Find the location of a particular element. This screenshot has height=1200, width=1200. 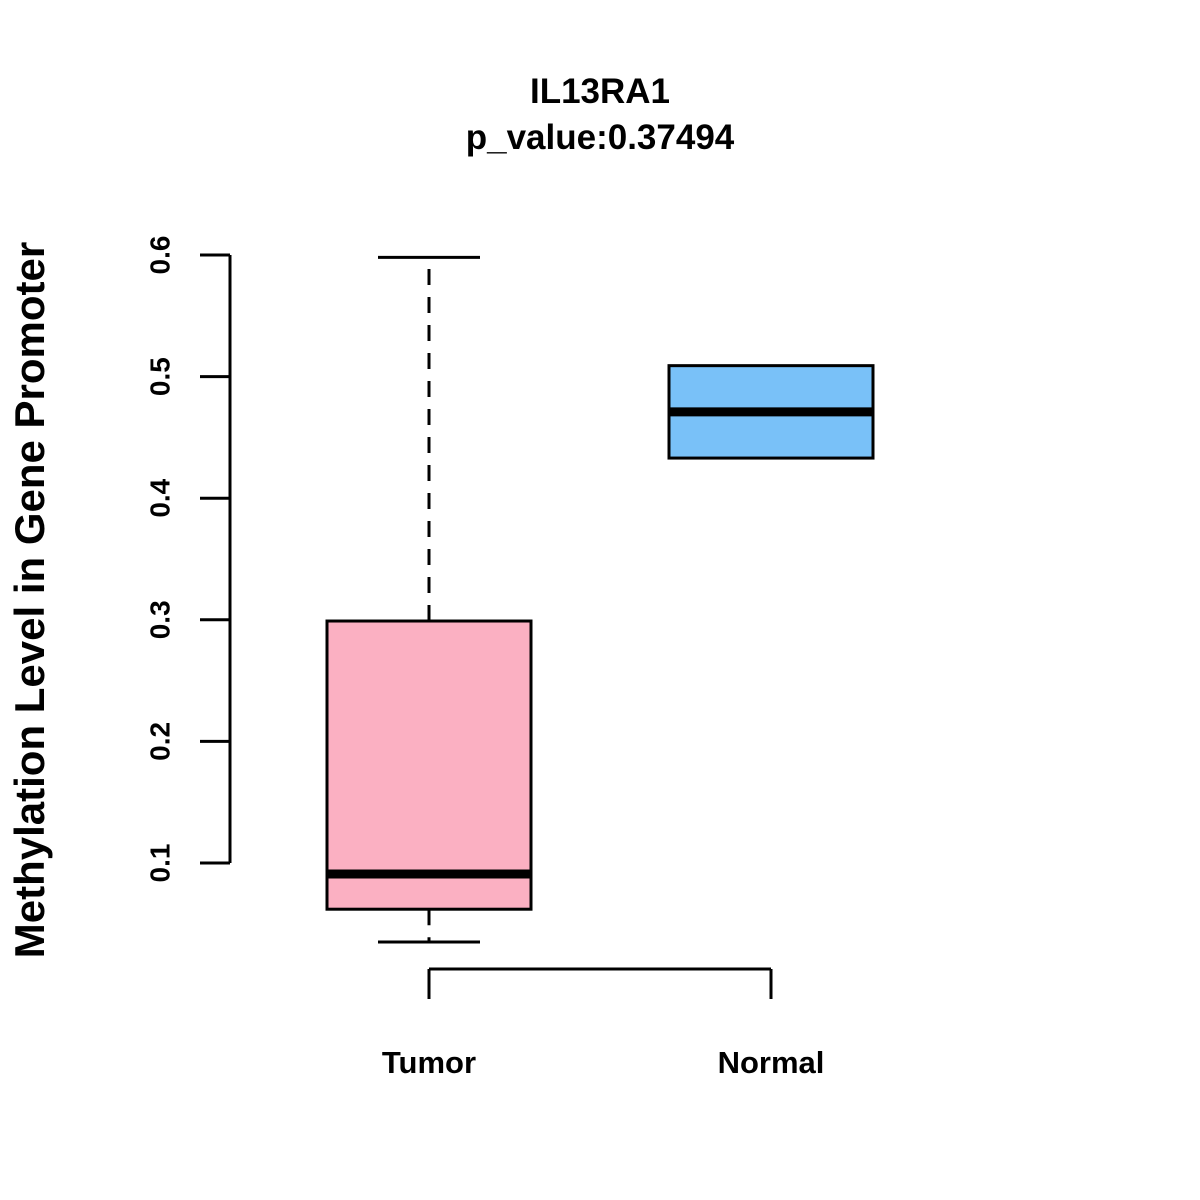

box-rect is located at coordinates (429, 765).